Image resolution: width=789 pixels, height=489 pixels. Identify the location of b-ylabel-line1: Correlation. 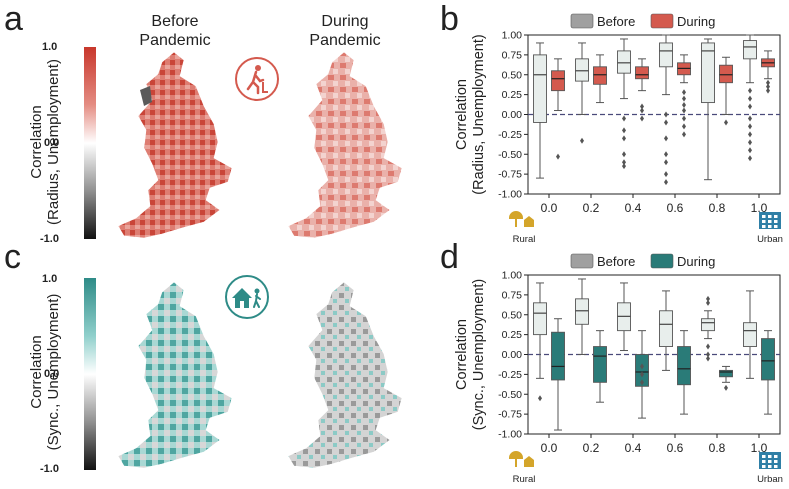
(462, 114).